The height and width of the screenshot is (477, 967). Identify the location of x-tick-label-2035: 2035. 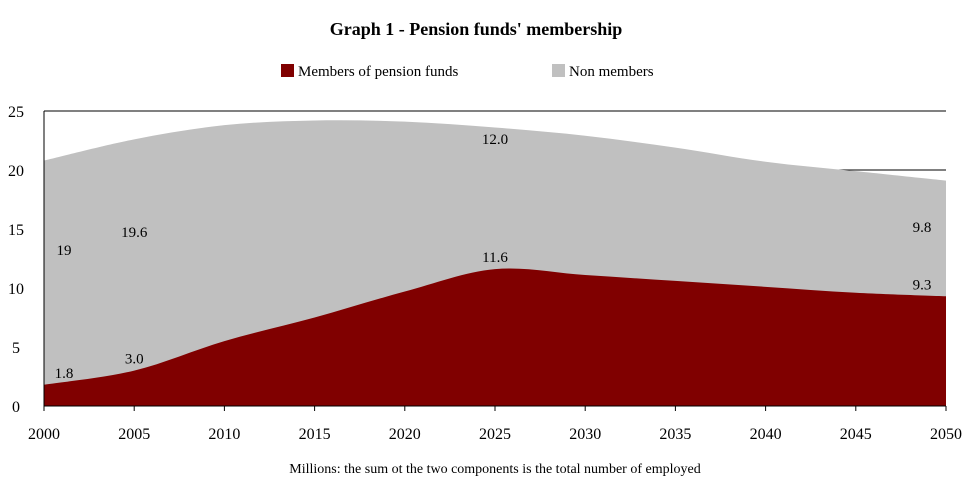
(675, 434).